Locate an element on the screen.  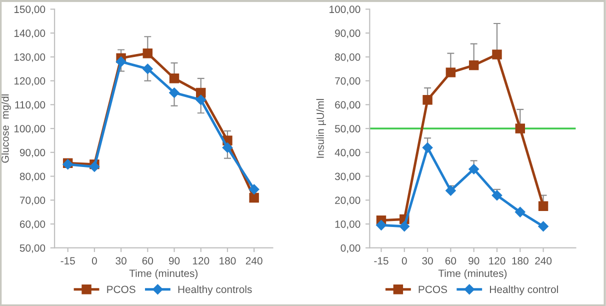
y-tick-label: 150,00 is located at coordinates (30, 10).